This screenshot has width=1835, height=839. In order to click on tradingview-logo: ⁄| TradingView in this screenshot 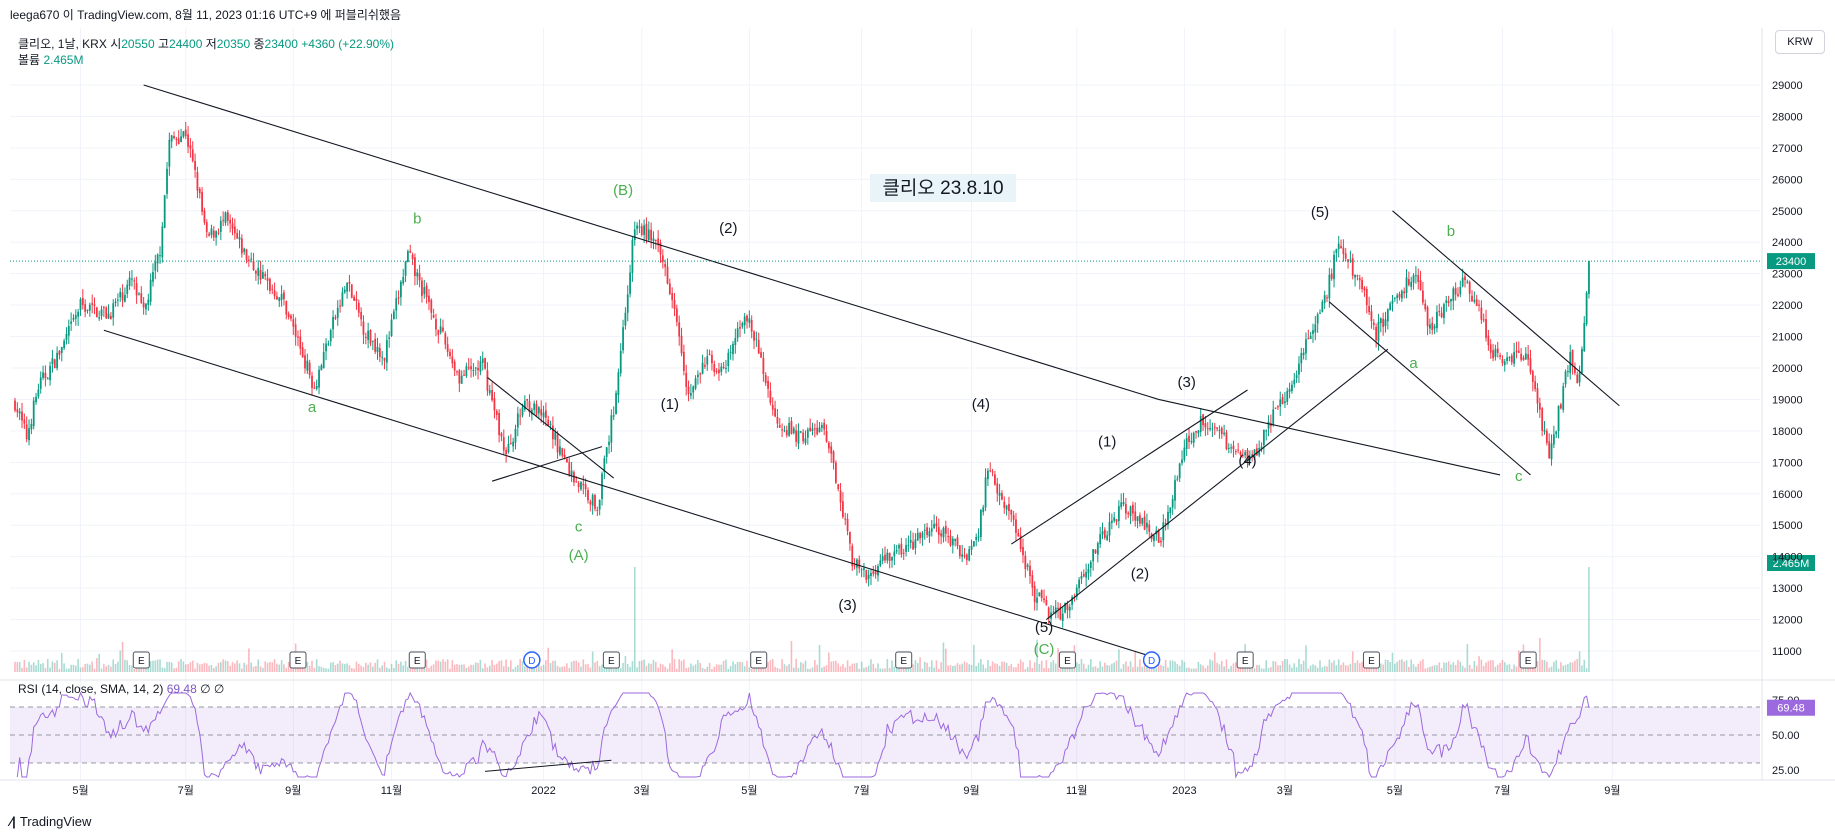, I will do `click(50, 821)`.